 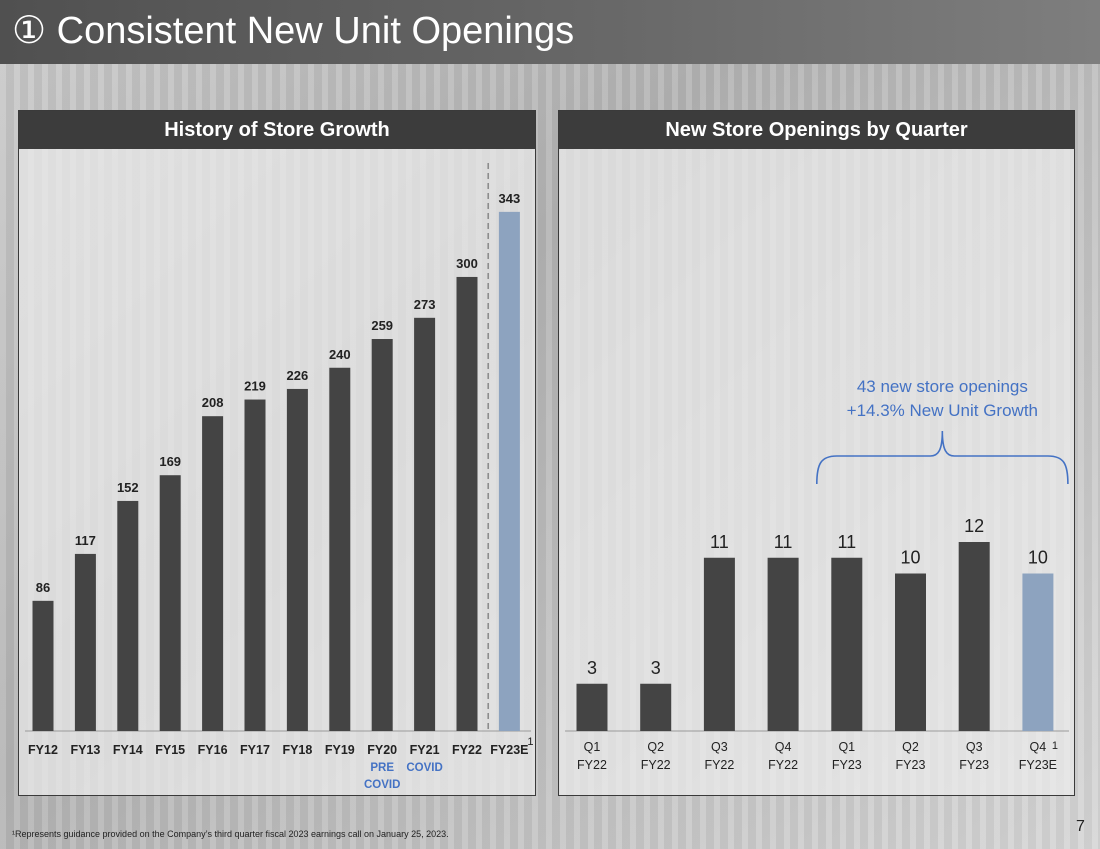 What do you see at coordinates (43, 665) in the screenshot?
I see `bar-fy12` at bounding box center [43, 665].